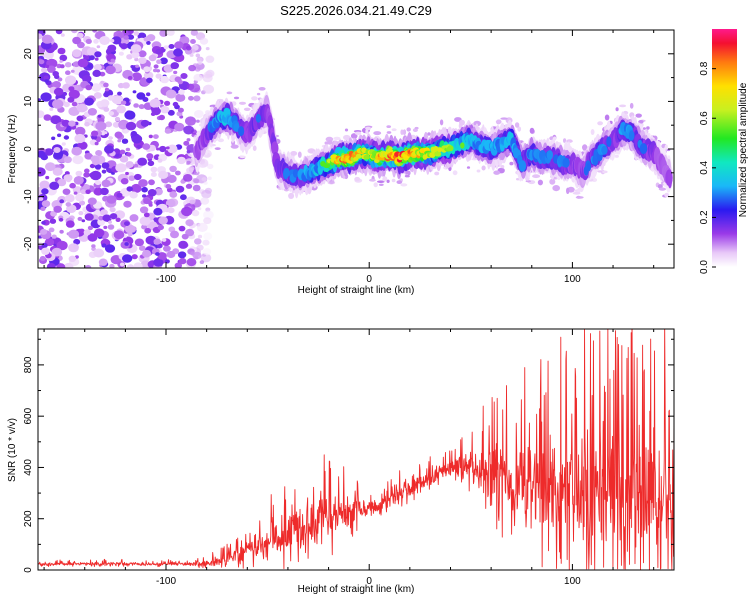 The width and height of the screenshot is (750, 600). What do you see at coordinates (28, 54) in the screenshot?
I see `y-tick-label: 20` at bounding box center [28, 54].